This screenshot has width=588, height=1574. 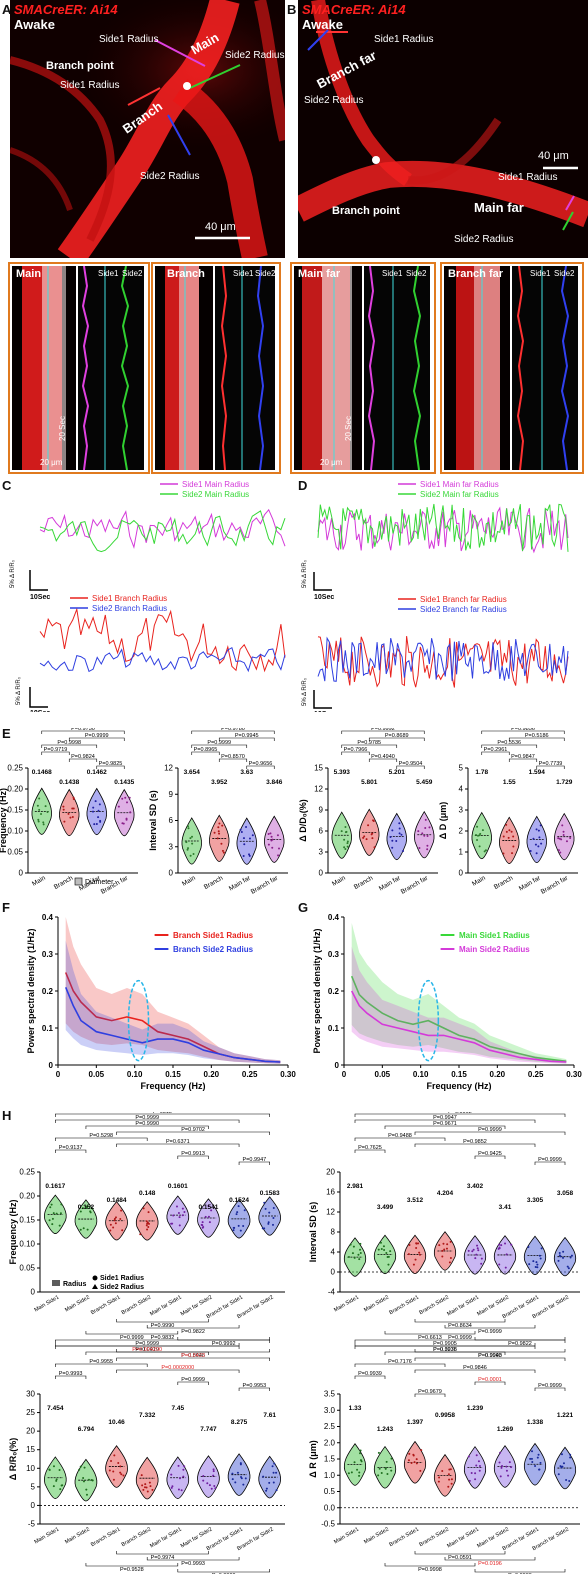 What do you see at coordinates (269, 1415) in the screenshot?
I see `median-value-label: 7.61` at bounding box center [269, 1415].